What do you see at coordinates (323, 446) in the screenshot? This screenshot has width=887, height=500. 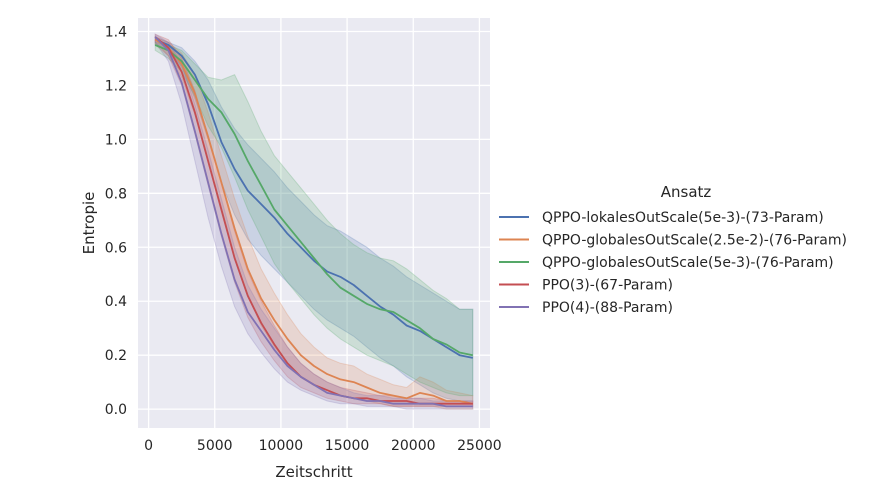 I see `x-axis-ticks: 0 5000 10000 15000 20000 25000` at bounding box center [323, 446].